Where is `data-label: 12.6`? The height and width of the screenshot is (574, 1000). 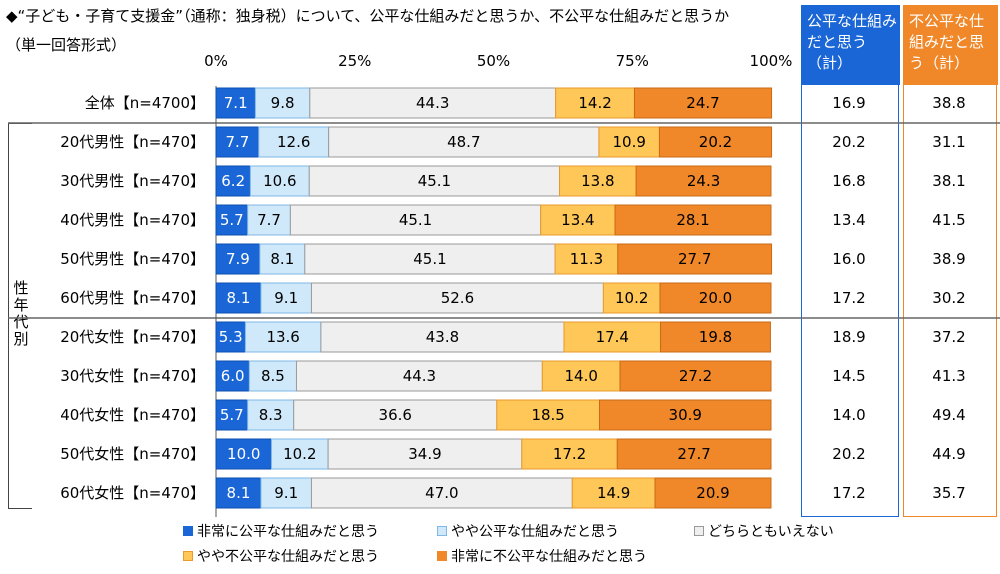 data-label: 12.6 is located at coordinates (293, 142).